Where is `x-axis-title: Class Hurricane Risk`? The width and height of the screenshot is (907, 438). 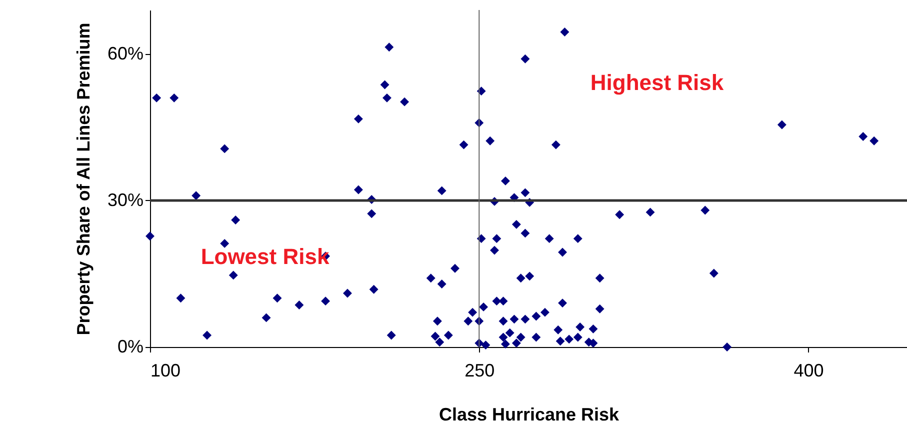
x-axis-title: Class Hurricane Risk is located at coordinates (529, 414).